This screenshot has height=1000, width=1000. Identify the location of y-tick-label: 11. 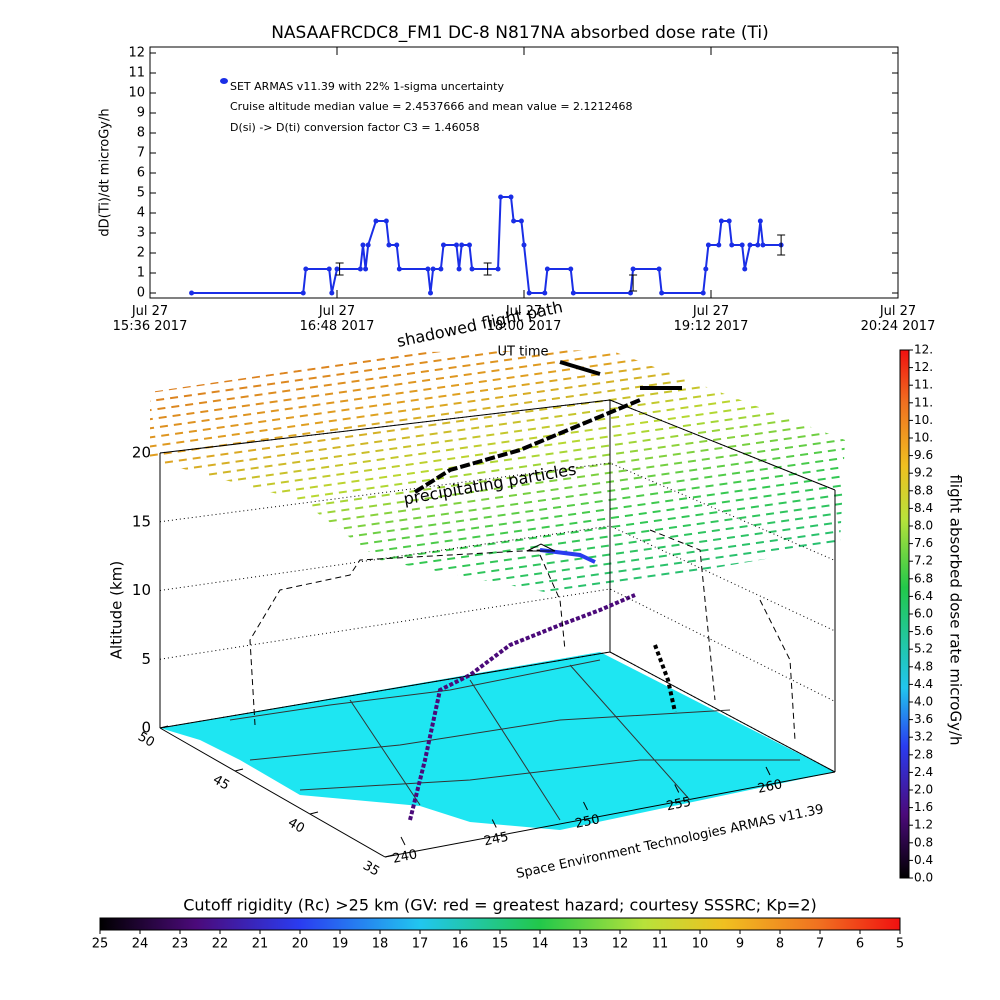
(136, 73).